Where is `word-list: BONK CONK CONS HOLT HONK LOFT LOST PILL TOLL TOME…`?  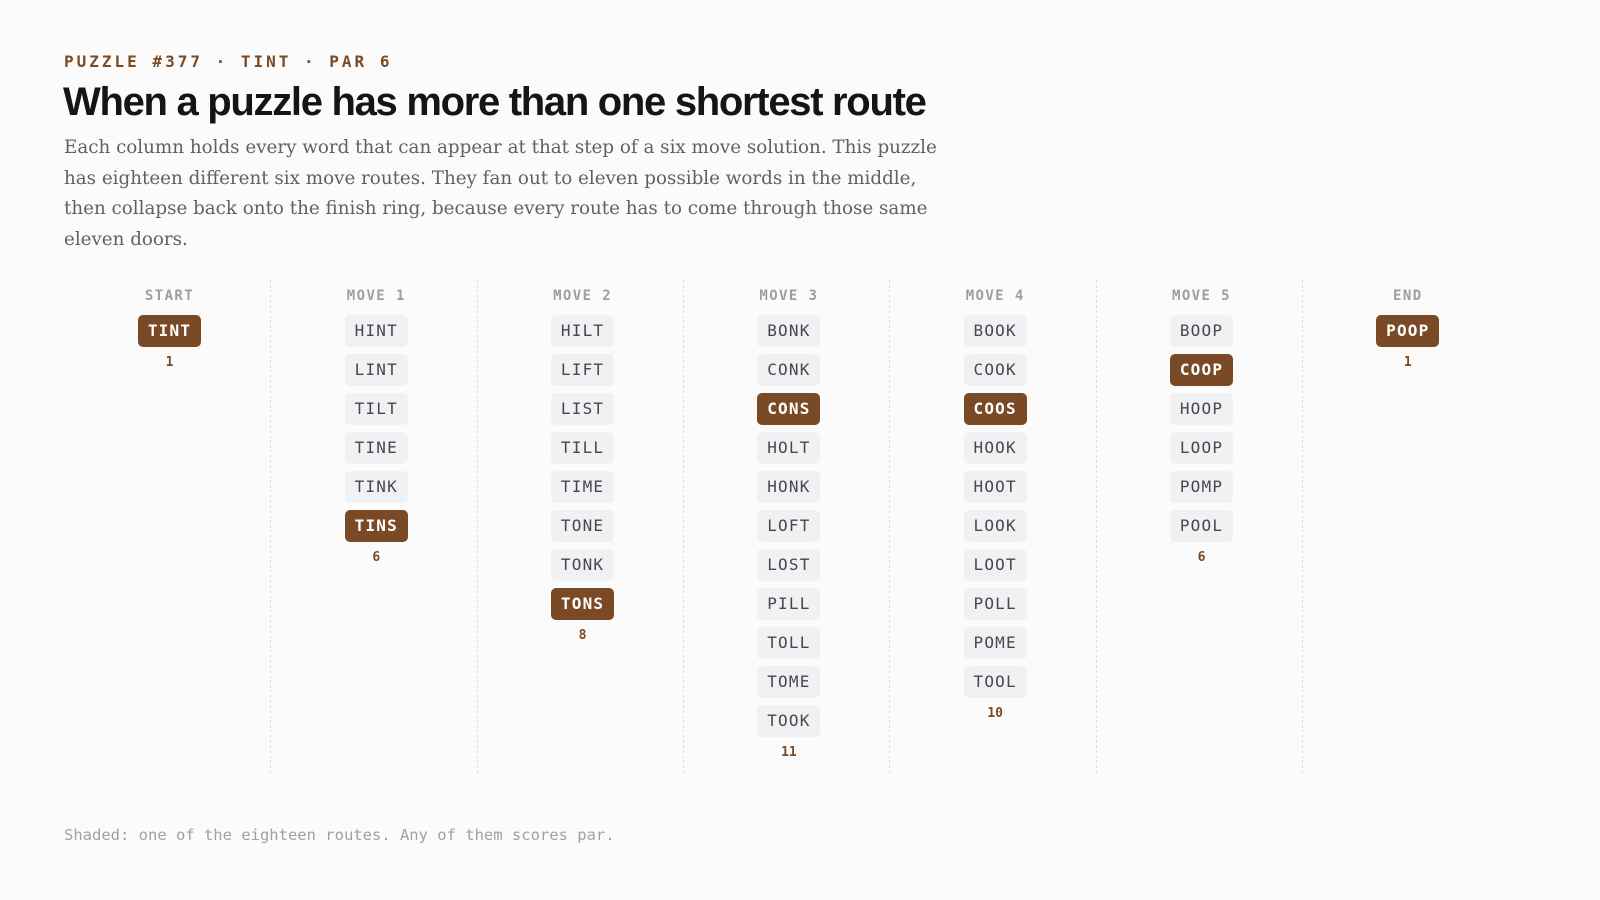
word-list: BONK CONK CONS HOLT HONK LOFT LOST PILL TOLL TOME… is located at coordinates (789, 526).